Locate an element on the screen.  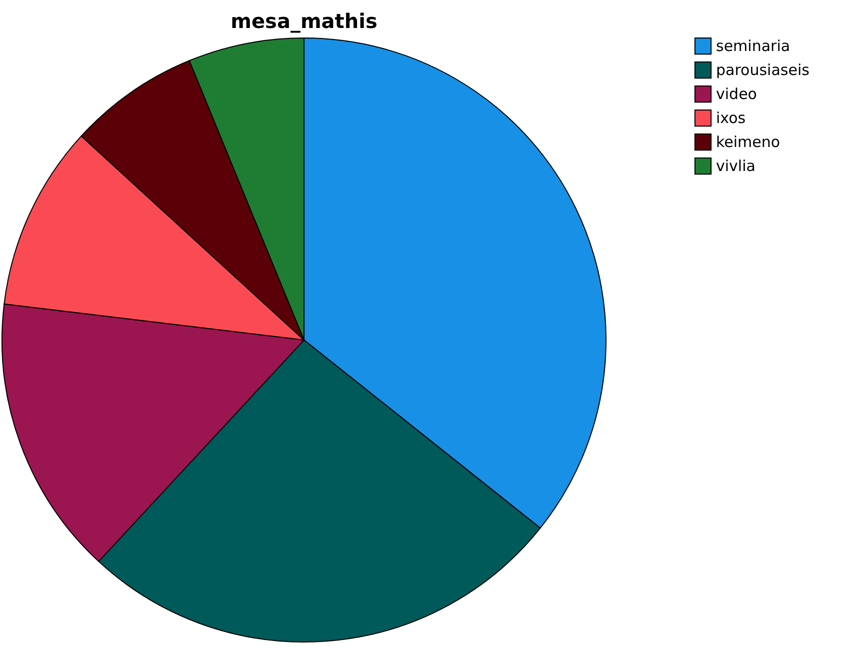
chart-title: mesa_mathis is located at coordinates (304, 21).